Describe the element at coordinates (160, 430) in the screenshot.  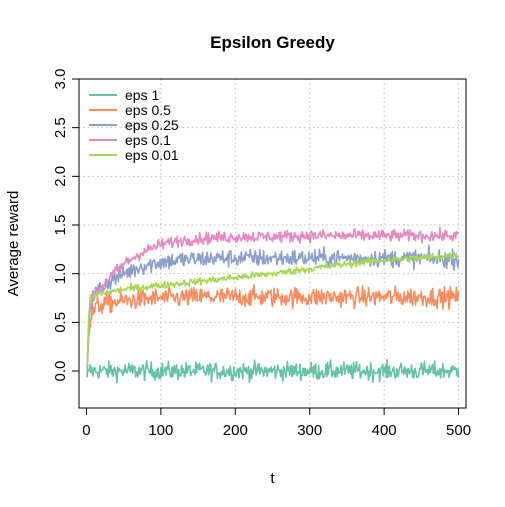
I see `x-tick-label: 100` at that location.